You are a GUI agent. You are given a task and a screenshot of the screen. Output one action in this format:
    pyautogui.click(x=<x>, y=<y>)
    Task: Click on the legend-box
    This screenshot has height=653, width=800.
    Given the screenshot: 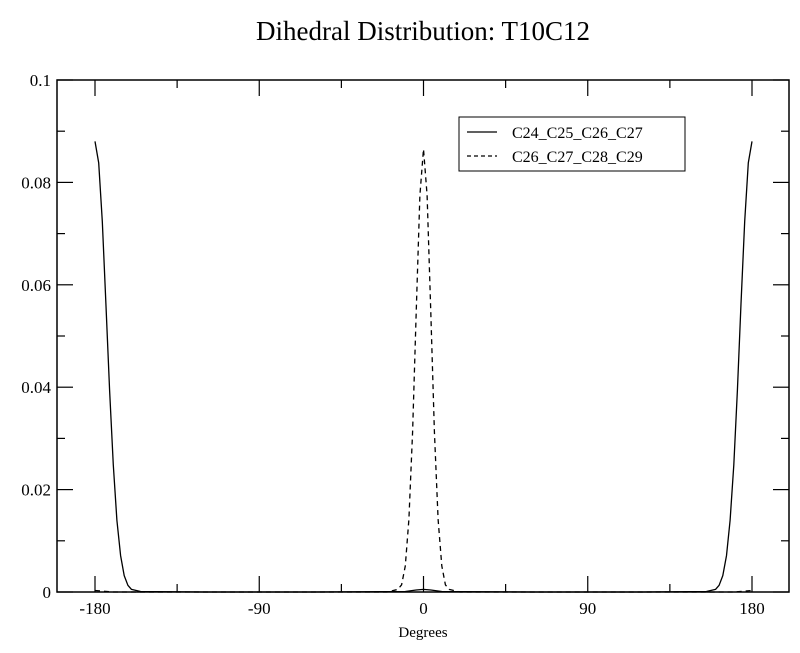 What is the action you would take?
    pyautogui.click(x=572, y=144)
    